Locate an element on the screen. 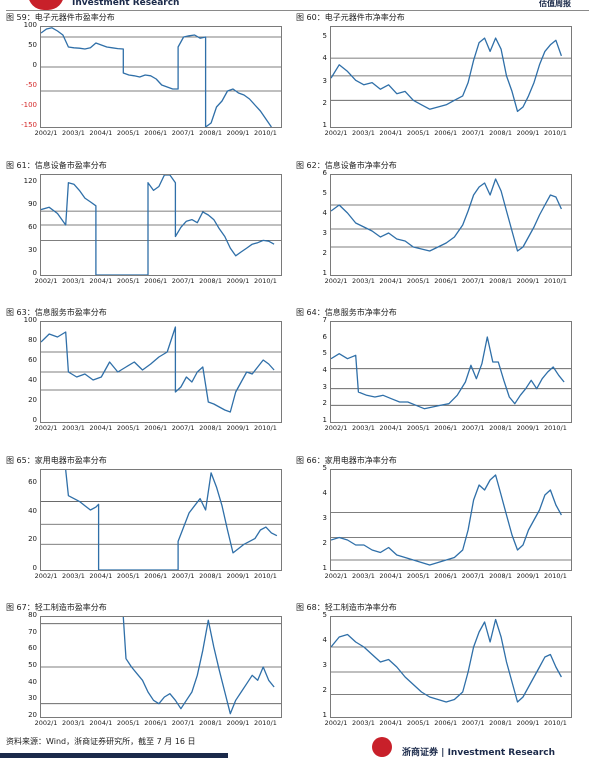  y-tick-label: 120 is located at coordinates (30, 180).